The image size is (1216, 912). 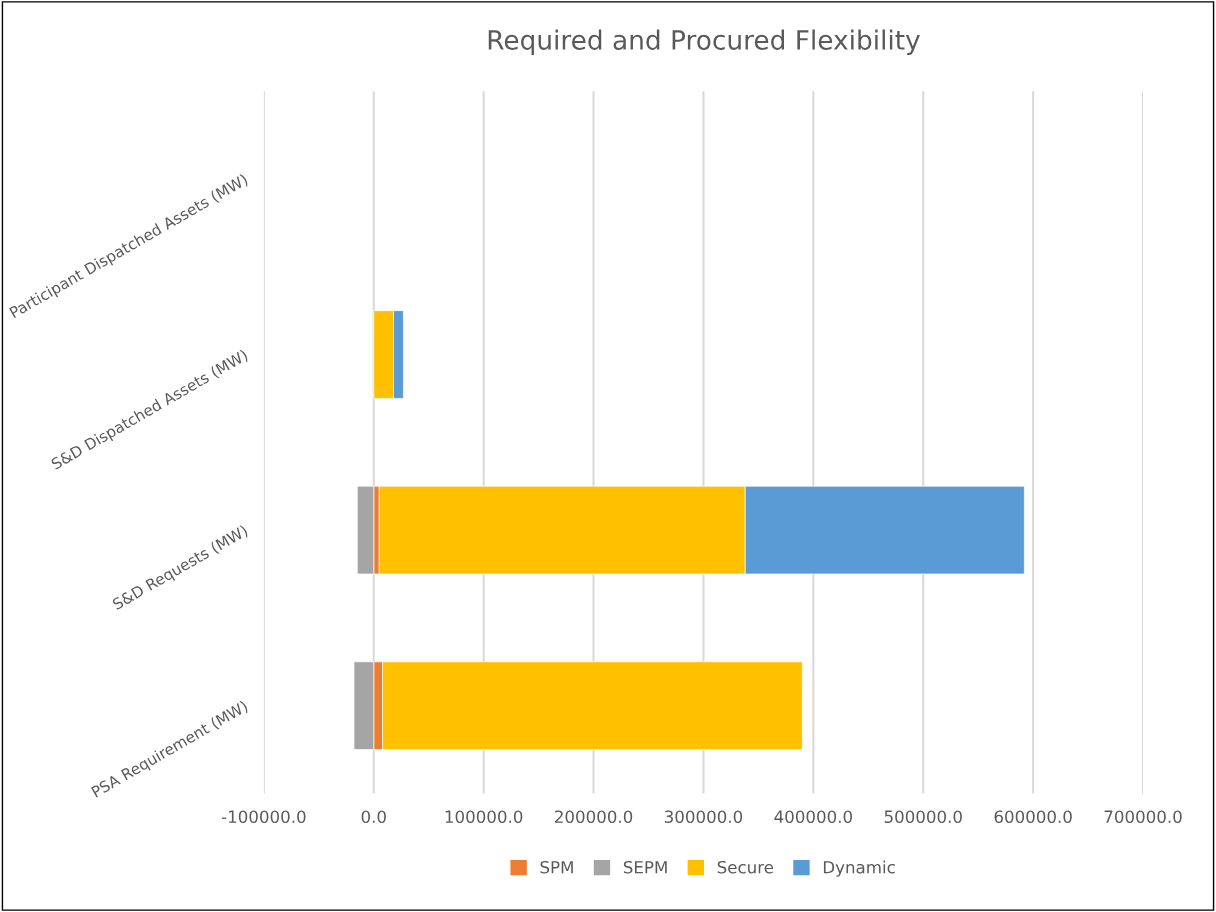 I want to click on bar, so click(x=365, y=530).